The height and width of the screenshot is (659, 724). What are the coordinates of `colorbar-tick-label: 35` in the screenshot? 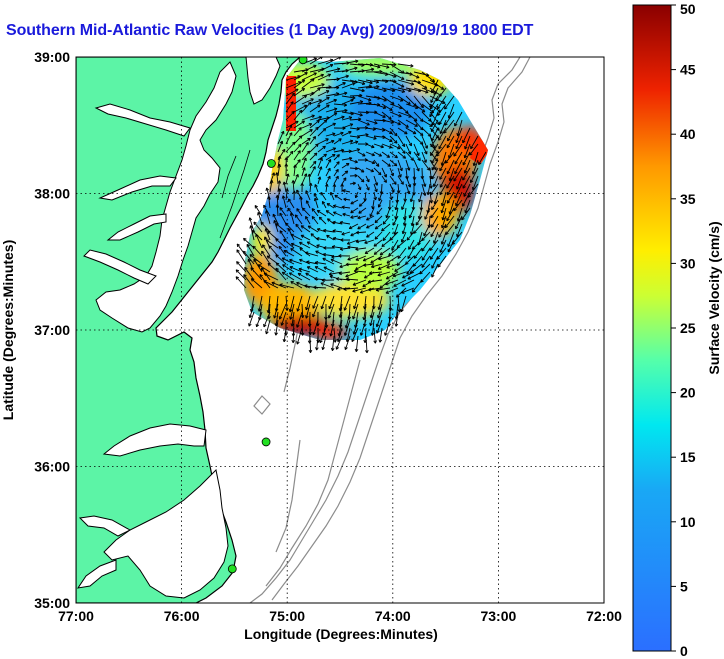 It's located at (688, 199).